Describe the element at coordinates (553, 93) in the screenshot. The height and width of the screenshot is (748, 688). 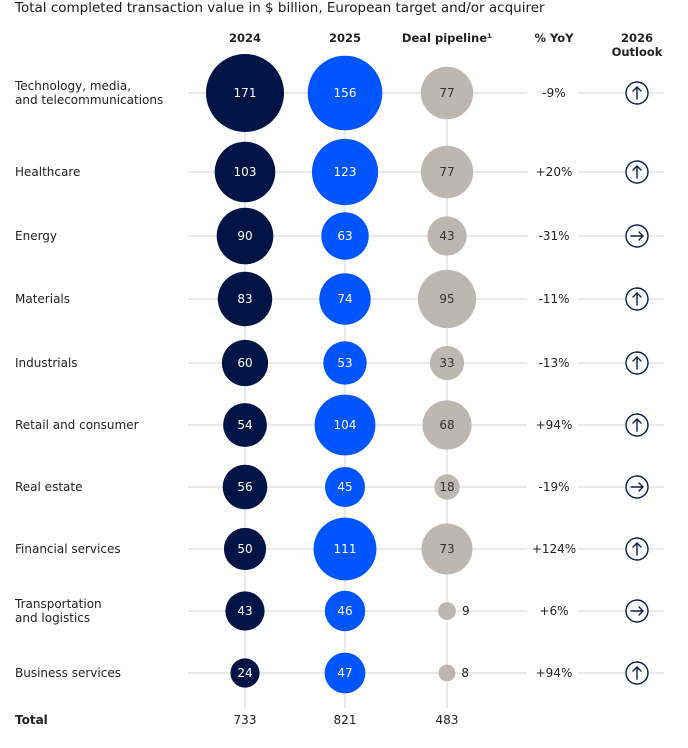
I see `yoy-value: -9%` at that location.